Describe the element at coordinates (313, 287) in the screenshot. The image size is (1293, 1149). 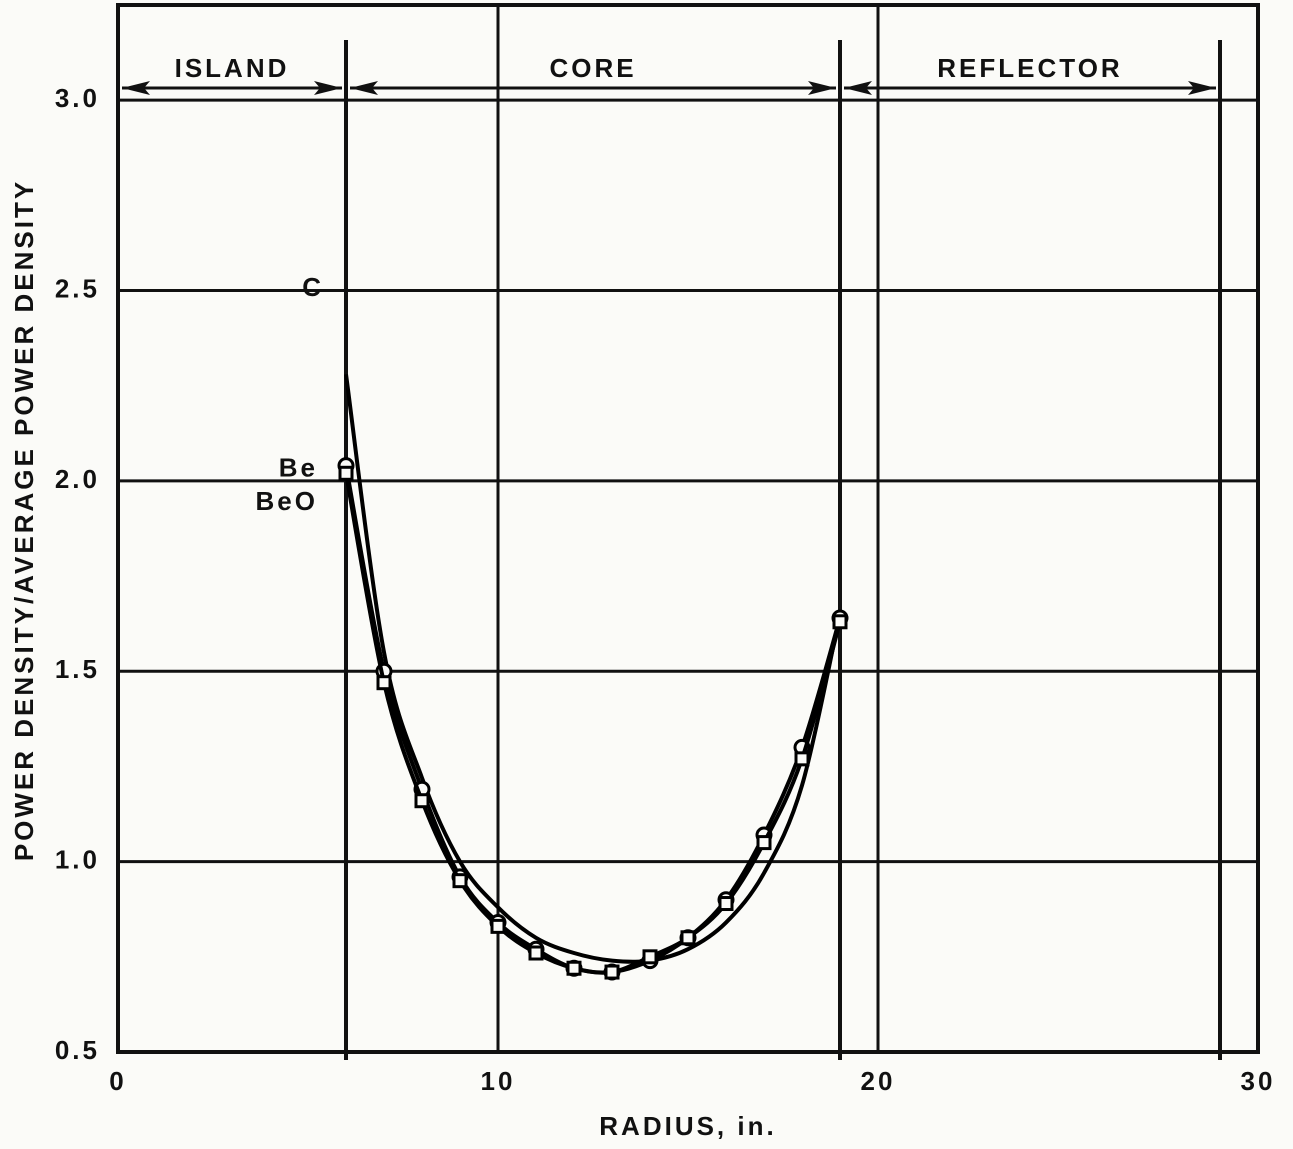
I see `series-label: C` at that location.